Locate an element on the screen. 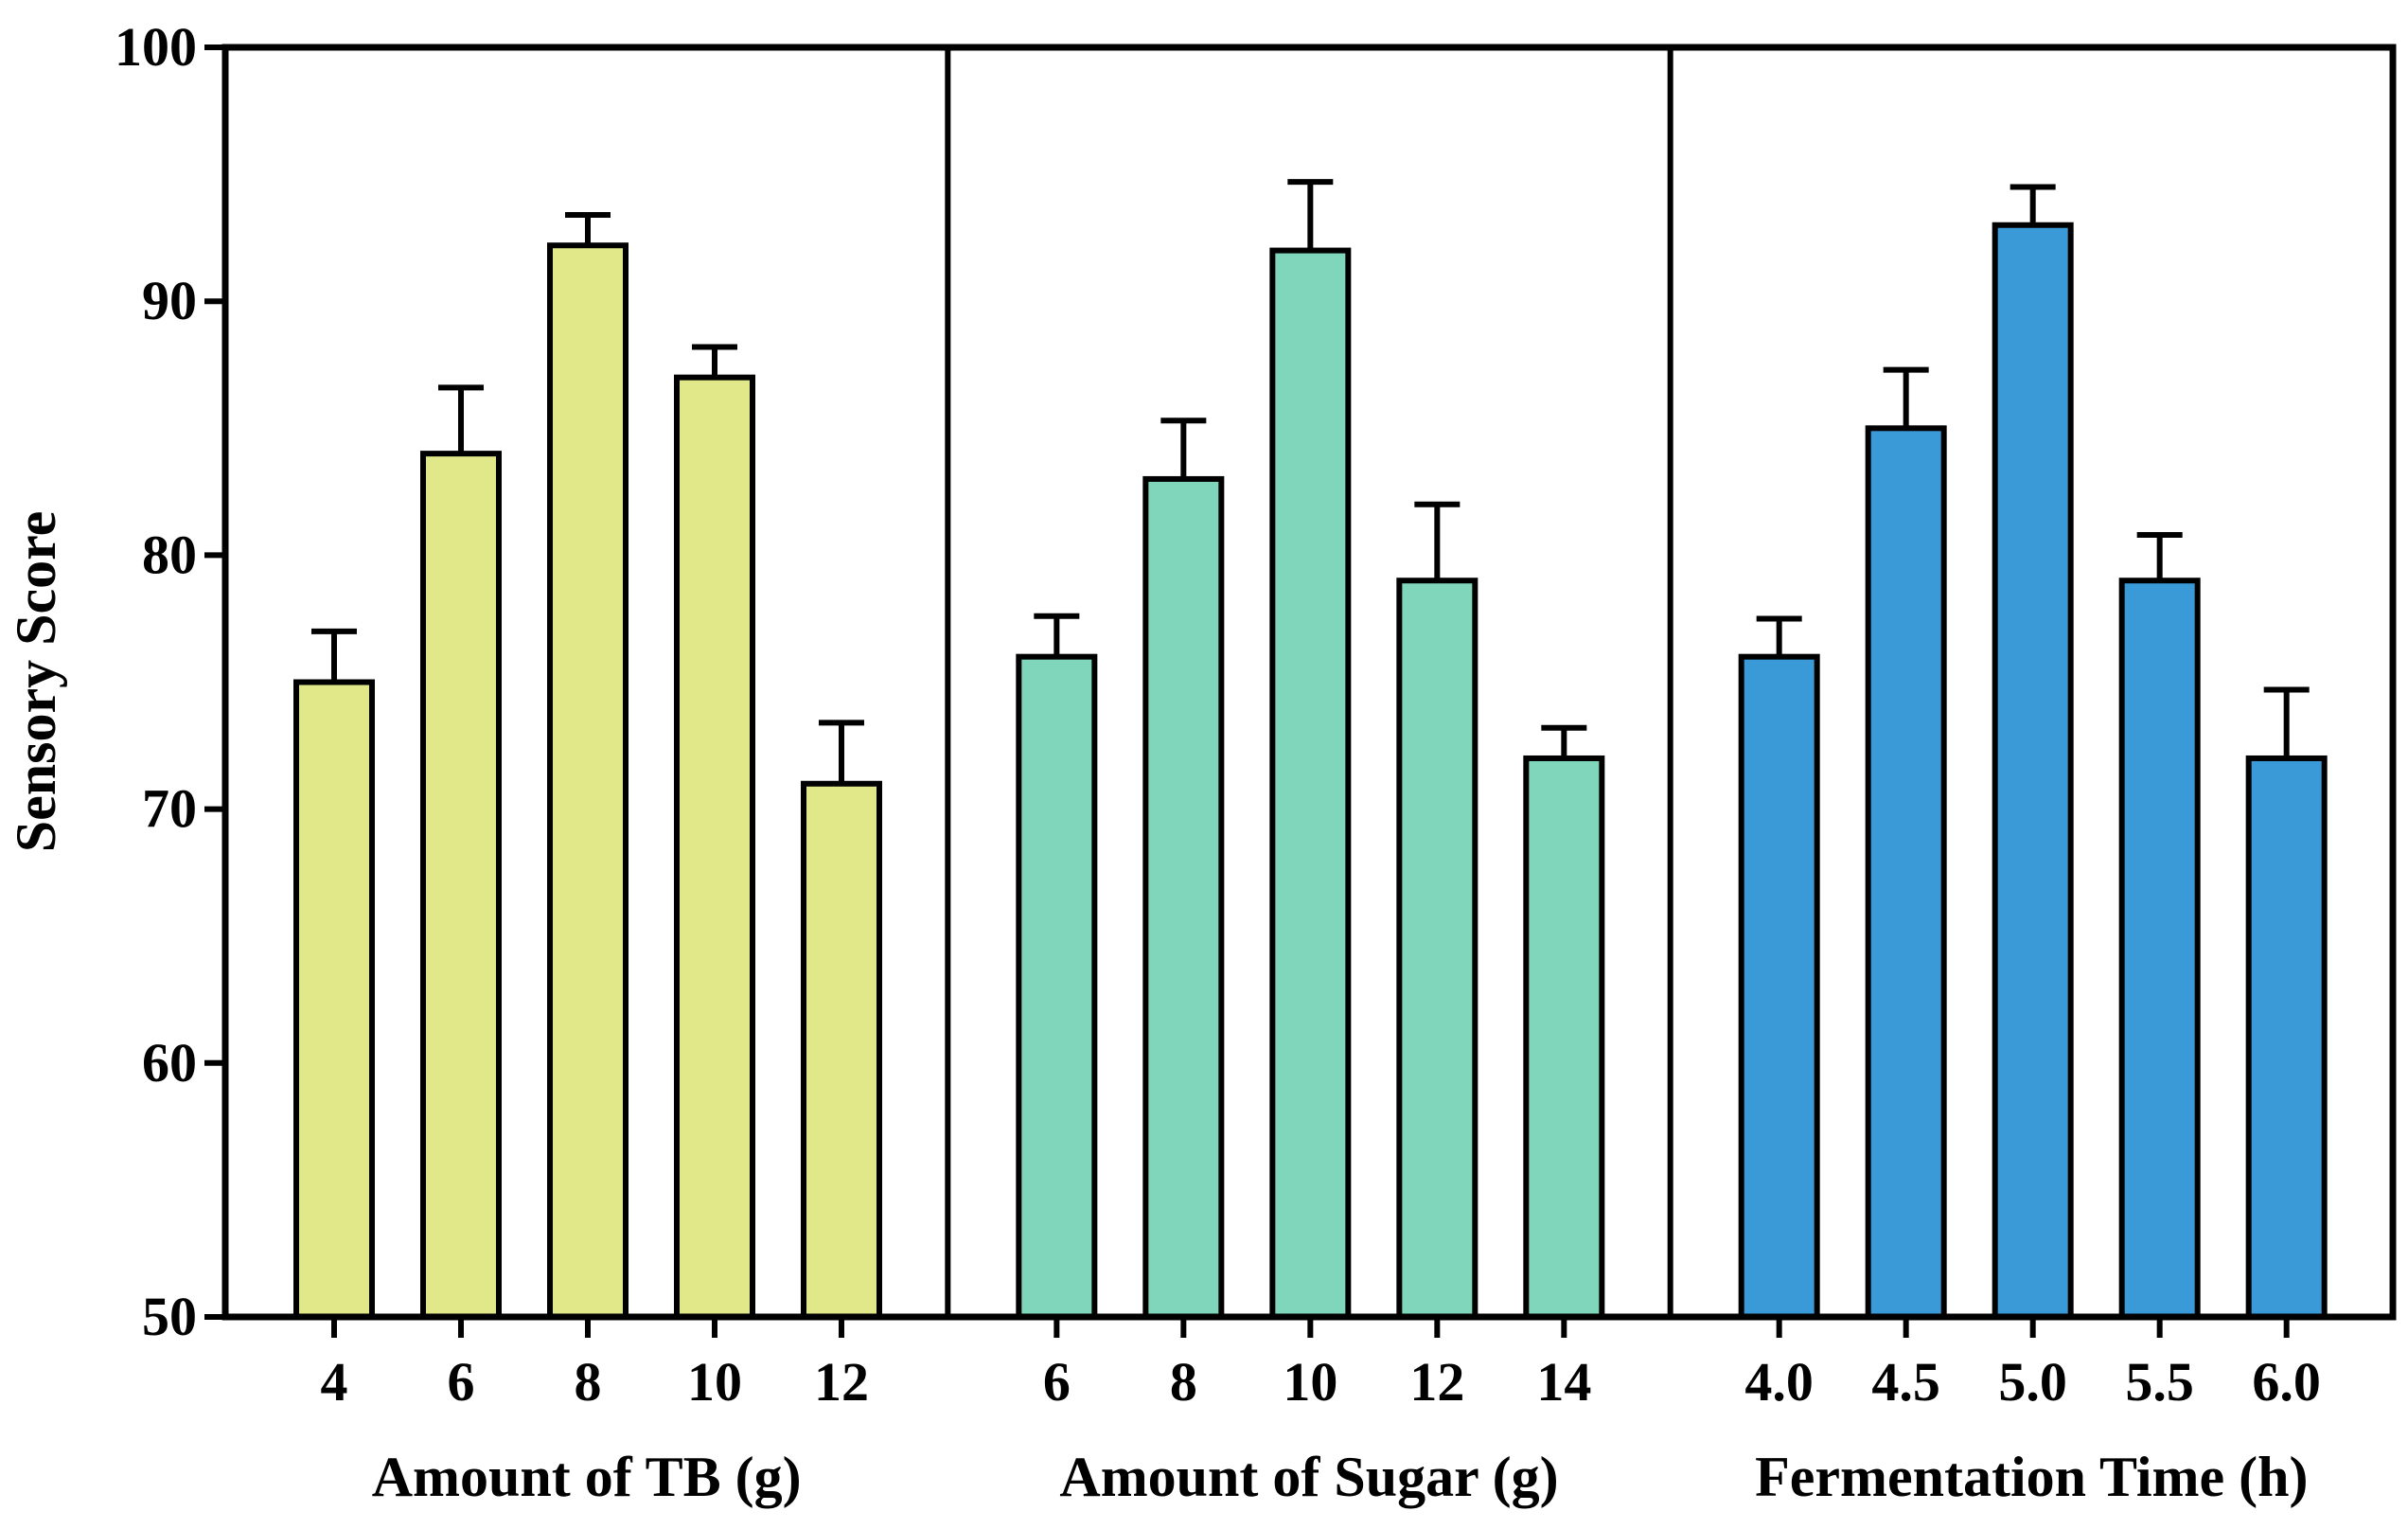  x-axis-title-1: Amount of Sugar (g) is located at coordinates (1309, 1477).